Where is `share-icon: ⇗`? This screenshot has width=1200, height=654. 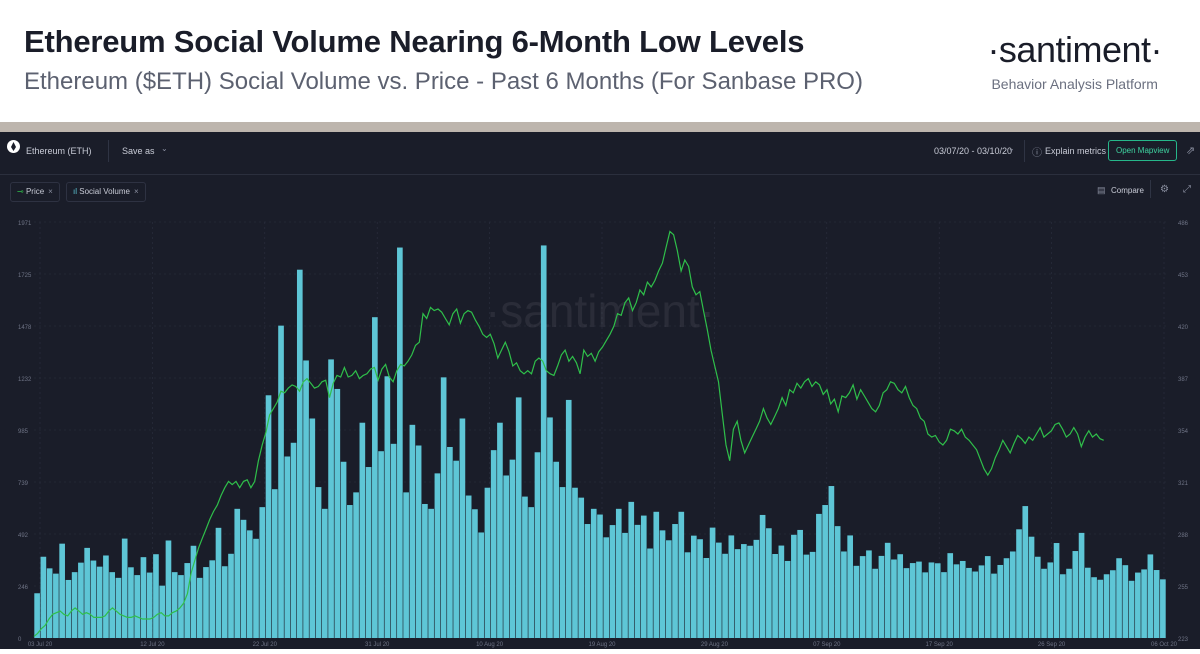
share-icon: ⇗ is located at coordinates (1191, 151).